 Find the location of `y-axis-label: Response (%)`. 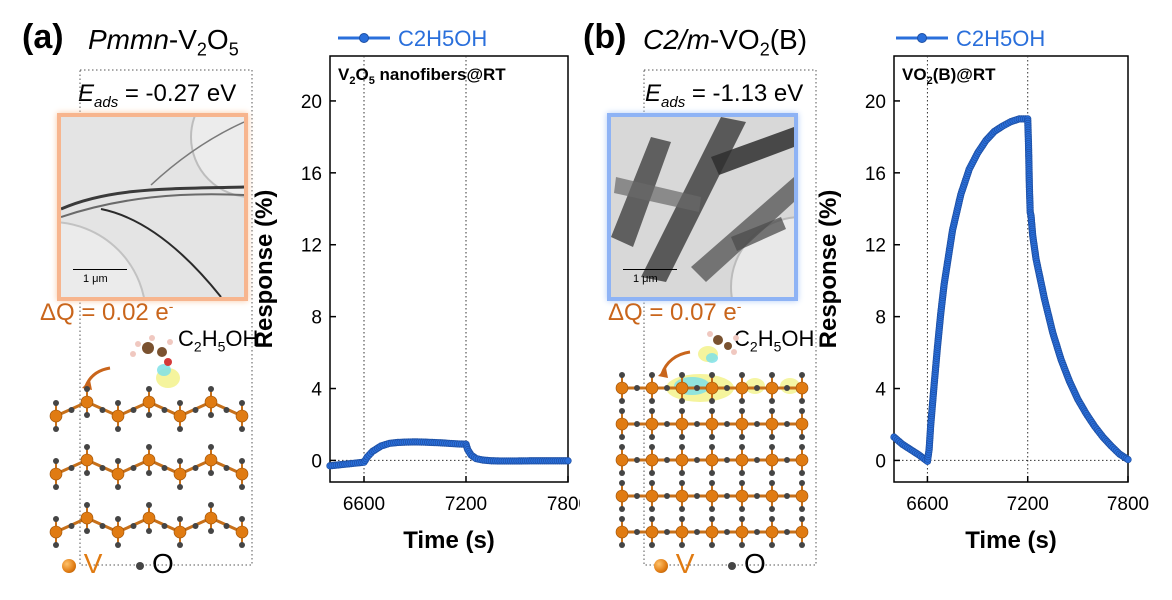

y-axis-label: Response (%) is located at coordinates (264, 269).